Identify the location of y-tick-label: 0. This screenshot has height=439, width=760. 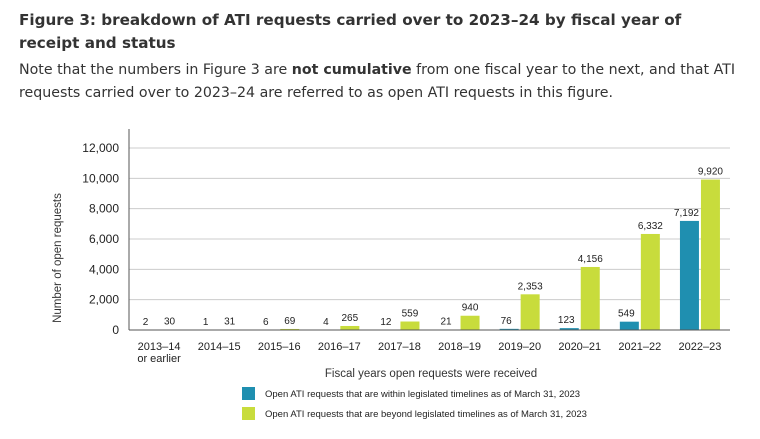
(115, 330).